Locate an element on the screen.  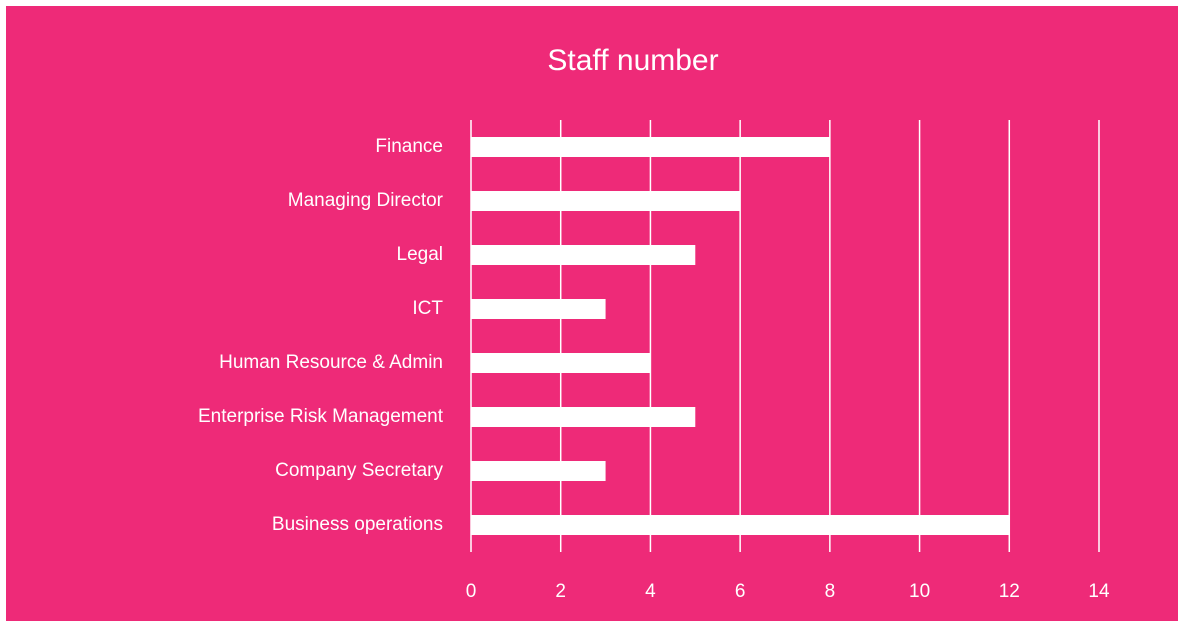
chart-title: Staff number is located at coordinates (632, 60).